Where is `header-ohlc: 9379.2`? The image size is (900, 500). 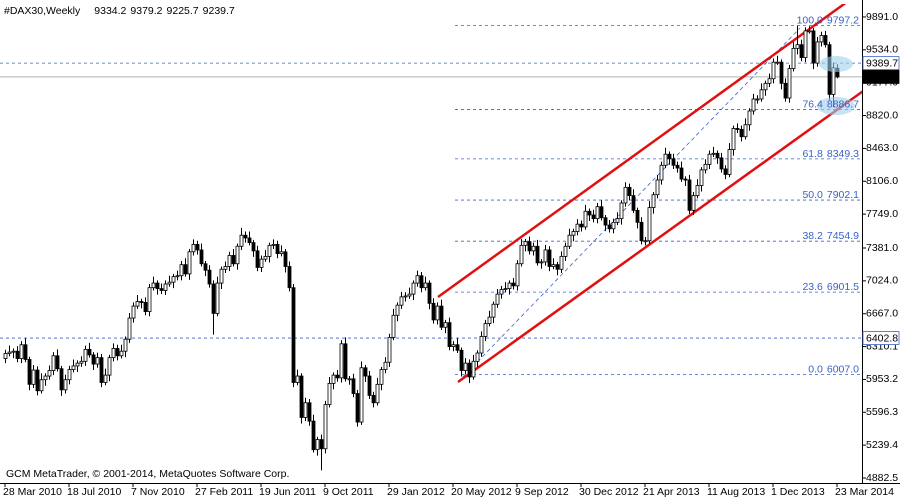
header-ohlc: 9379.2 is located at coordinates (146, 11).